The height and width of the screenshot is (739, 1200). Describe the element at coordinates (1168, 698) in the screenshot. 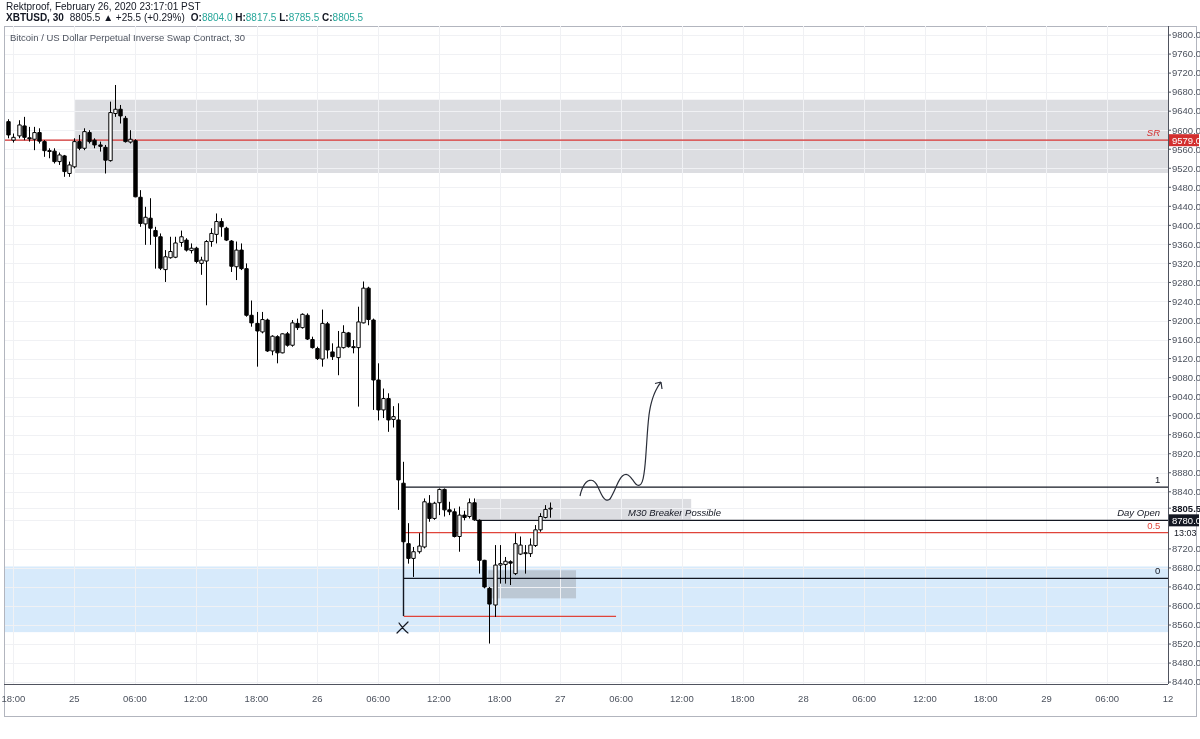

I see `x-tick-label: 12` at that location.